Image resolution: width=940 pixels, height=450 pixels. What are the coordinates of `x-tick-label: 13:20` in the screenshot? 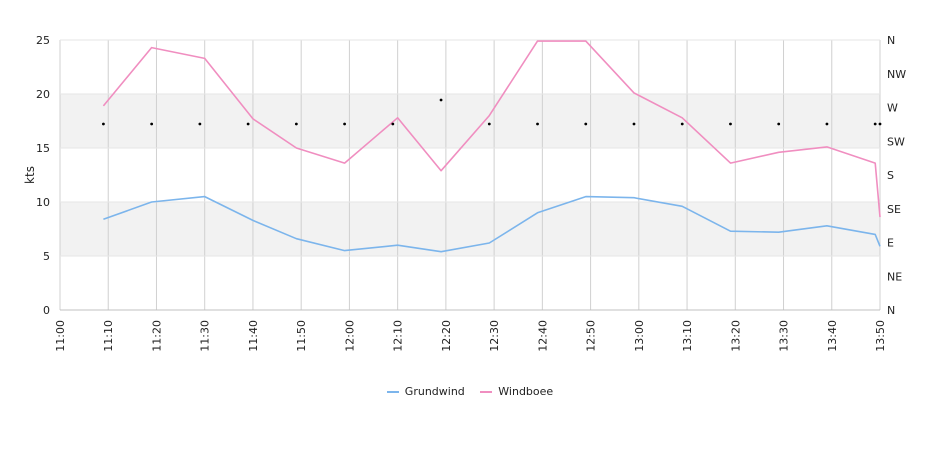 It's located at (735, 336).